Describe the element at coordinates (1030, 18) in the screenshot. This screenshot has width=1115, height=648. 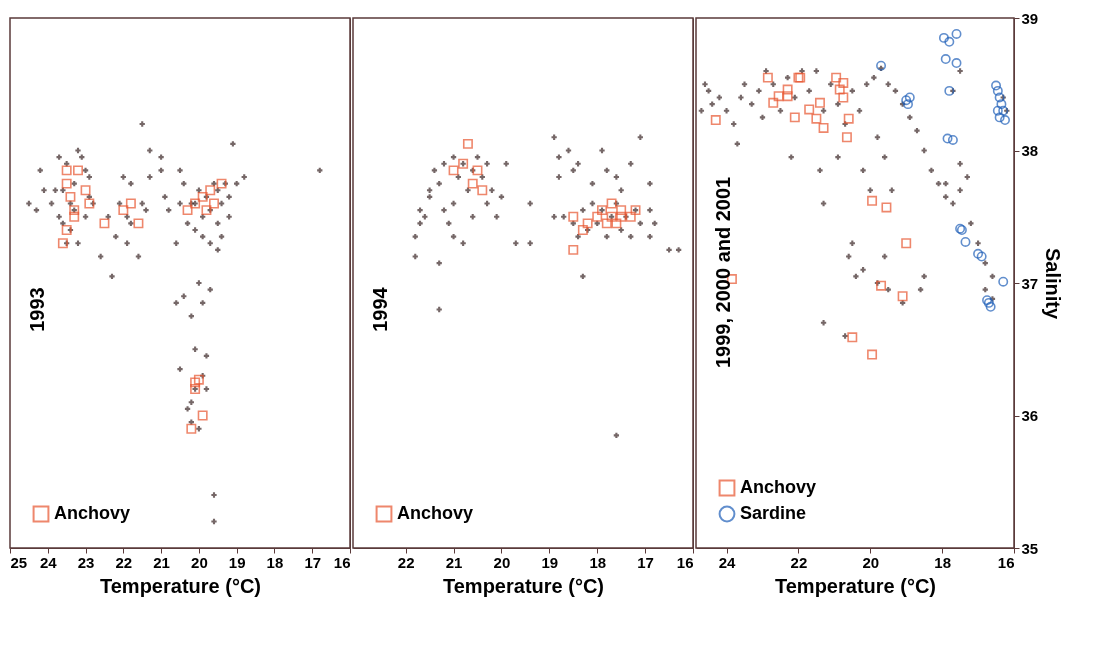
I see `y-tick-label: 39` at that location.